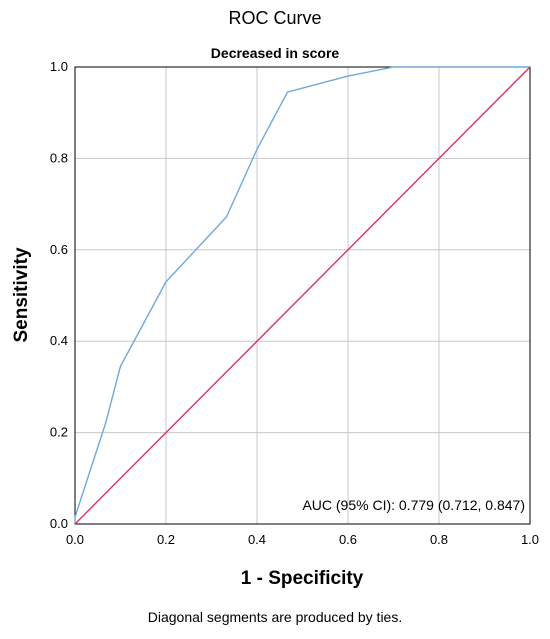  What do you see at coordinates (75, 539) in the screenshot?
I see `x-tick-label: 0.0` at bounding box center [75, 539].